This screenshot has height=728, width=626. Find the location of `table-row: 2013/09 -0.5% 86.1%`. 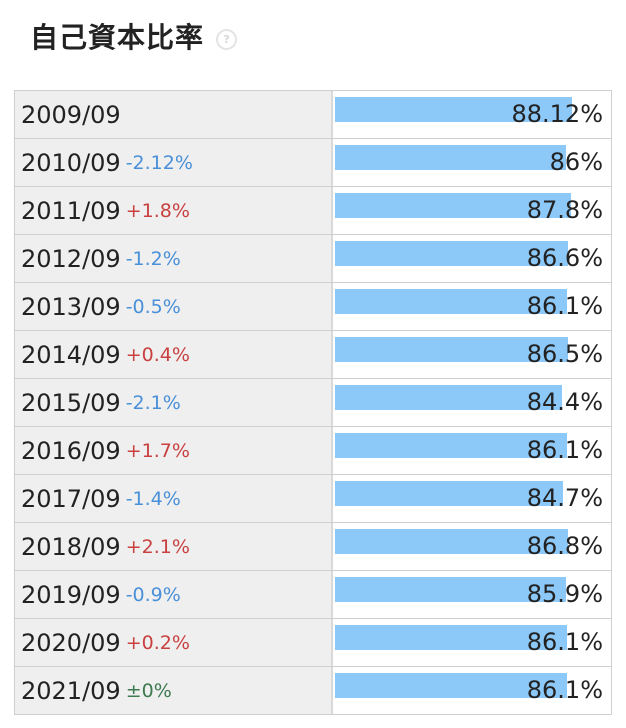

table-row: 2013/09 -0.5% 86.1% is located at coordinates (313, 307).